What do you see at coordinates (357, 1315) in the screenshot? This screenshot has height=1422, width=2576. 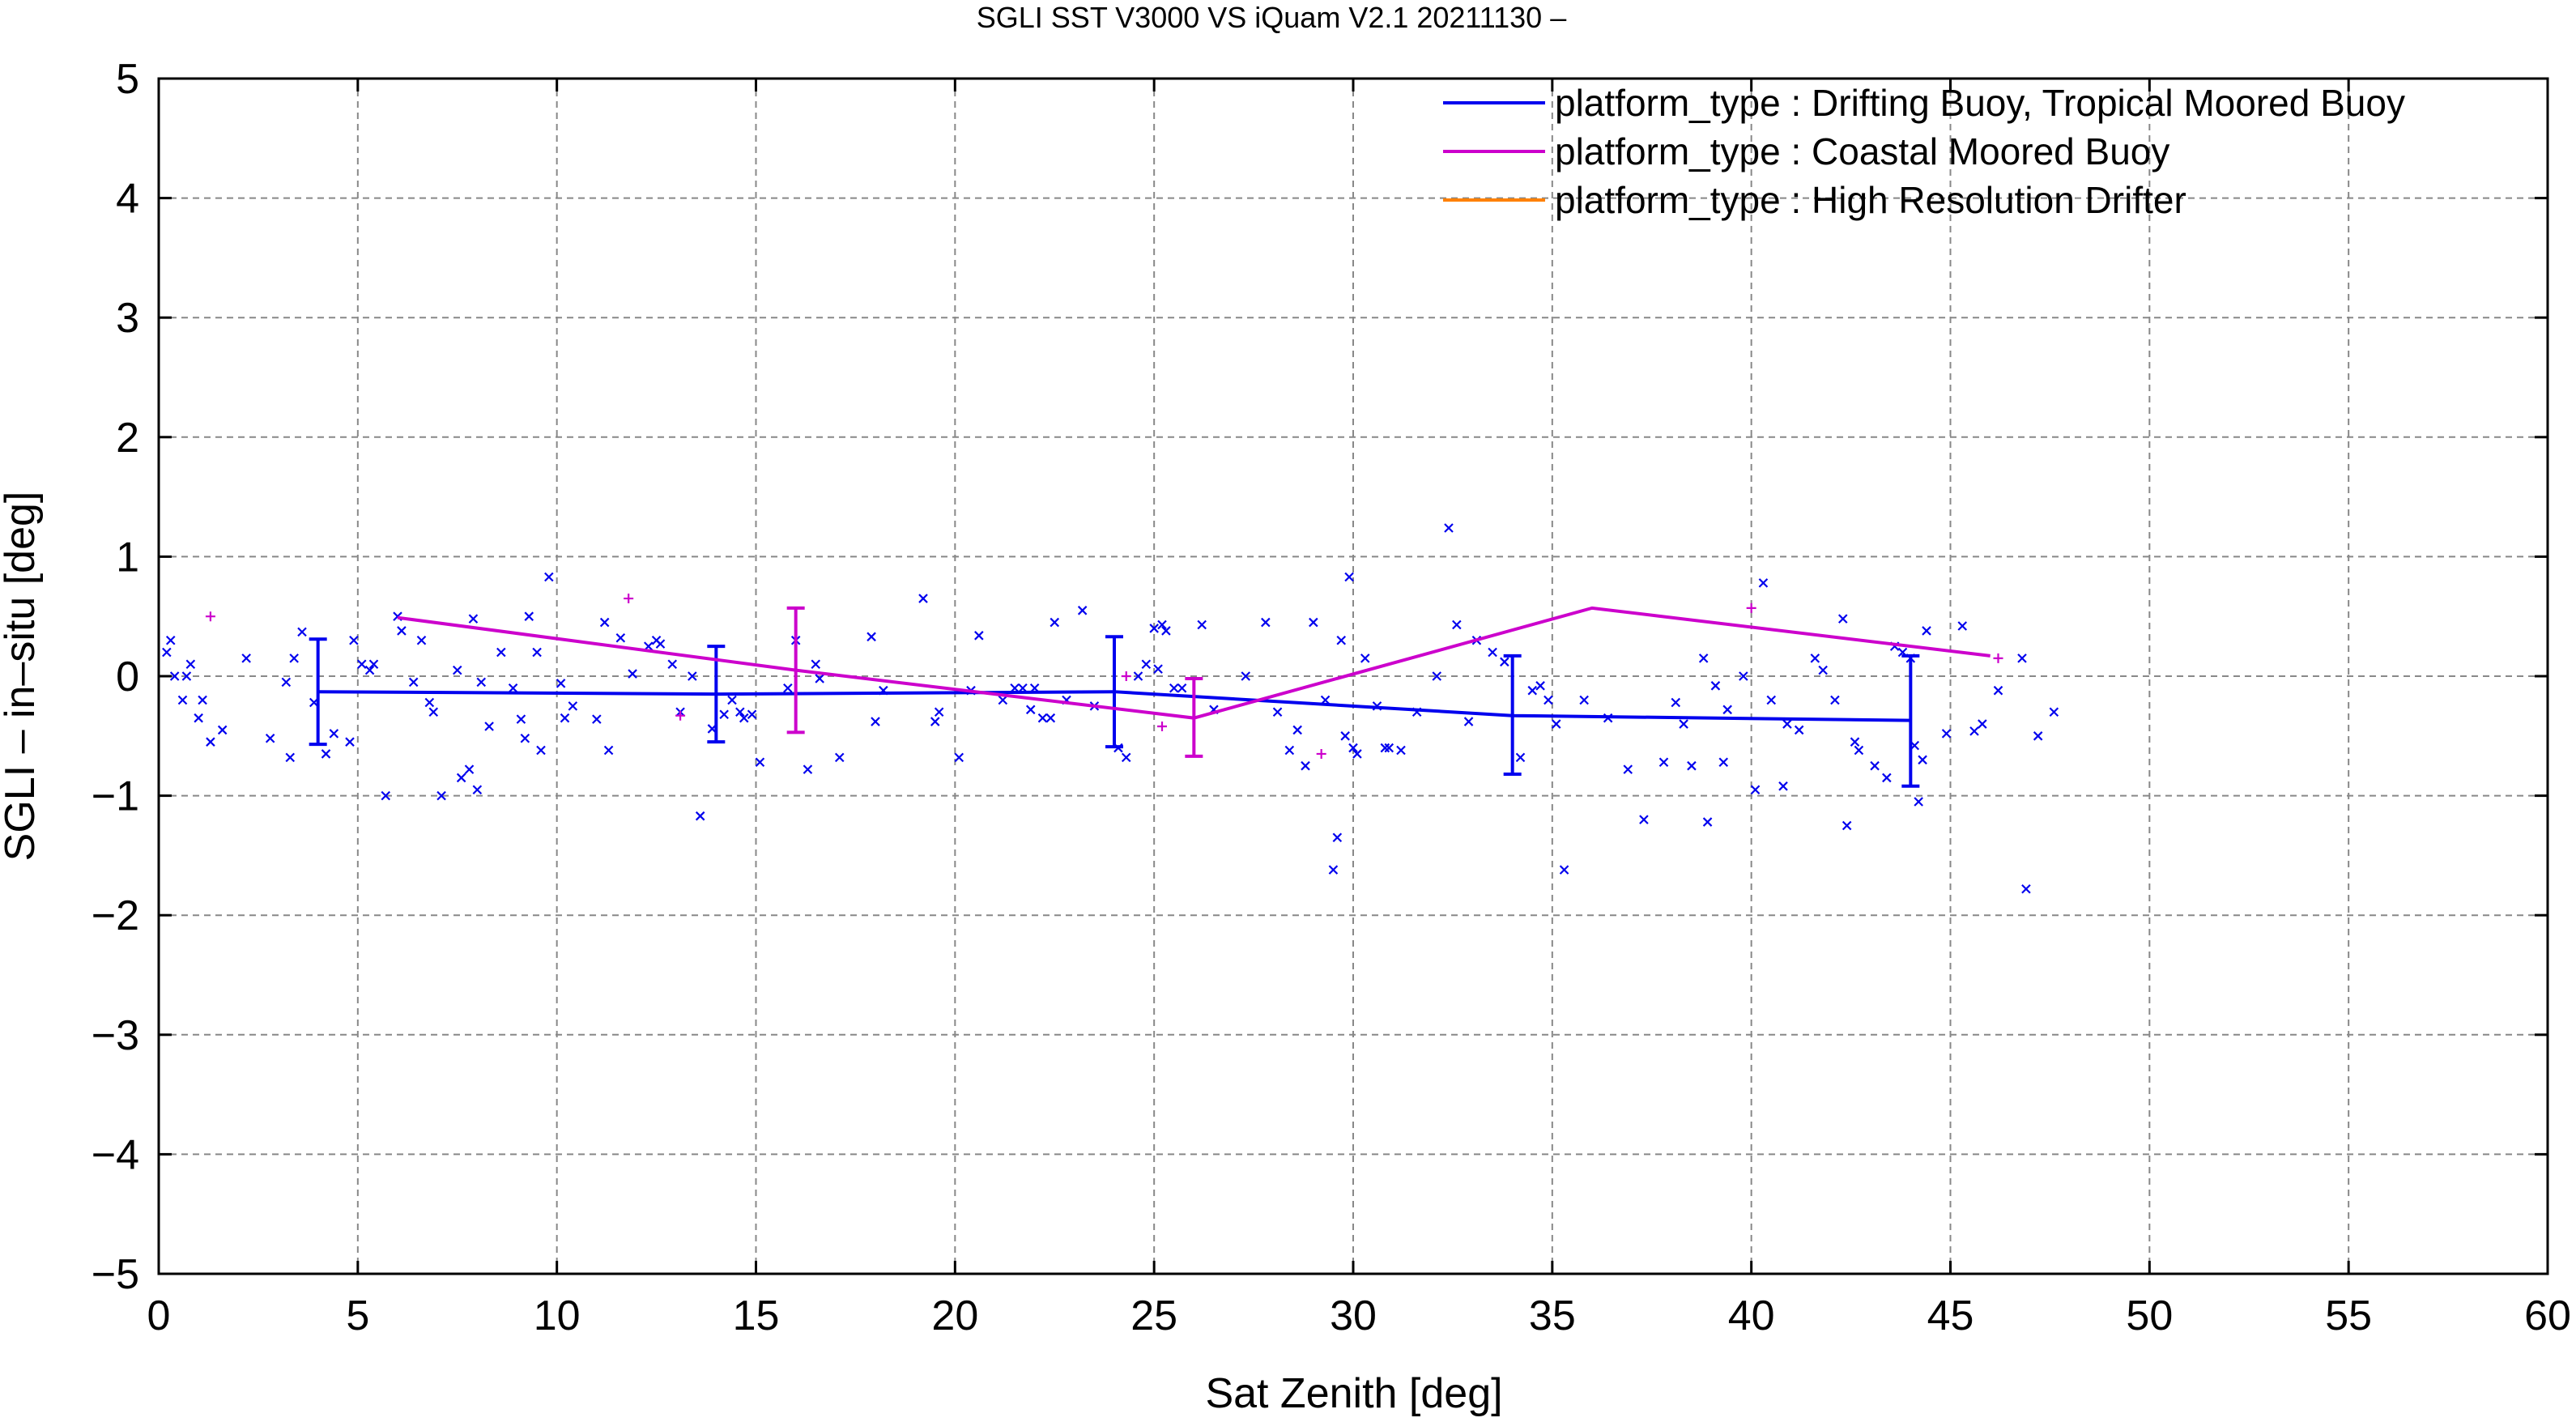 I see `x-tick-label: 5` at bounding box center [357, 1315].